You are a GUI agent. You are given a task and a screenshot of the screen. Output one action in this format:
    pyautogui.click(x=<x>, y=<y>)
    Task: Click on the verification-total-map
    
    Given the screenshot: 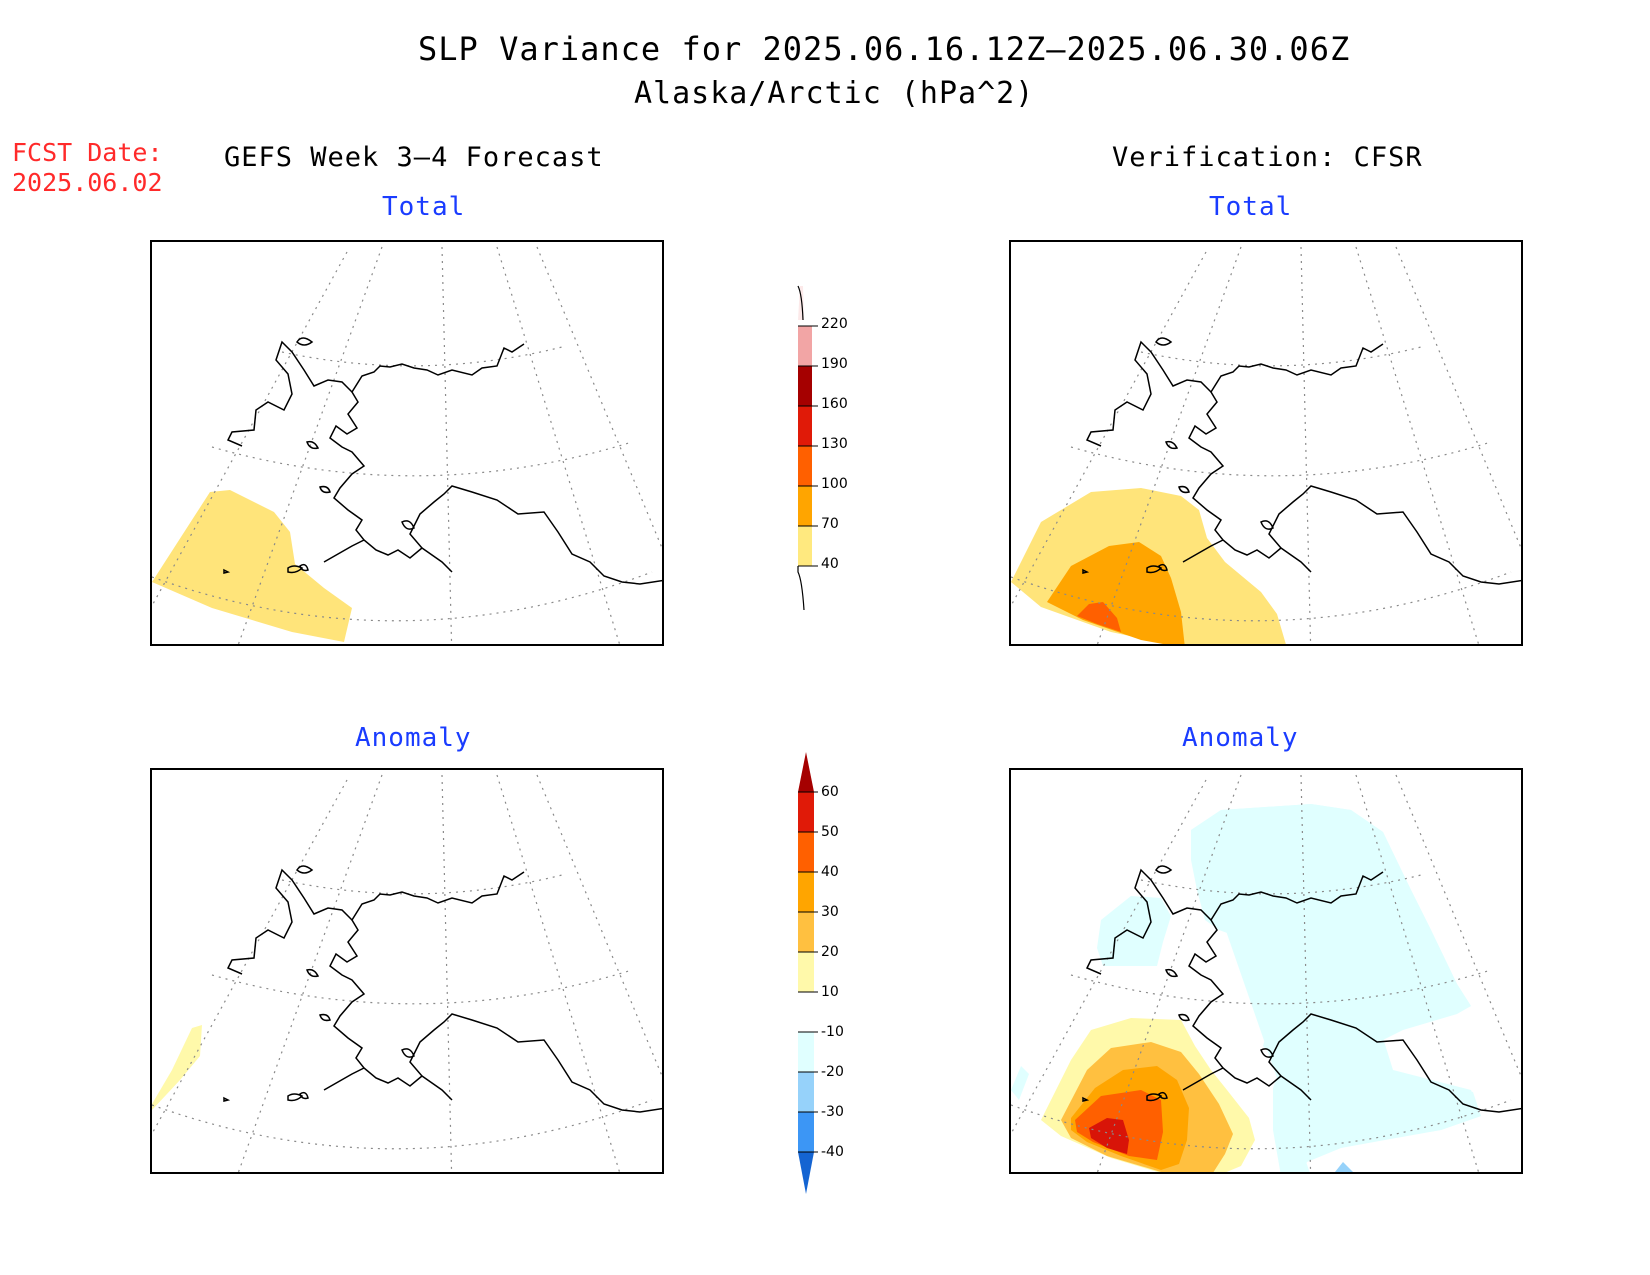 What is the action you would take?
    pyautogui.click(x=1266, y=443)
    